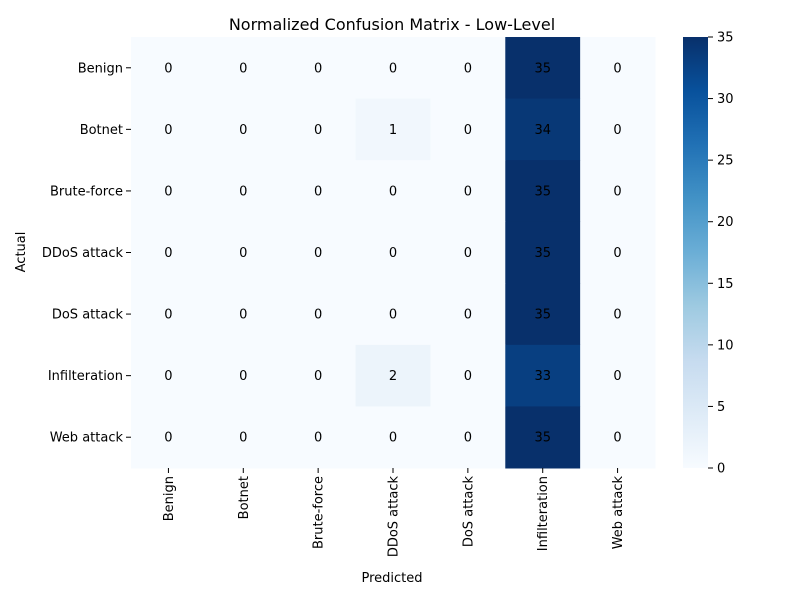 The width and height of the screenshot is (800, 600). What do you see at coordinates (100, 68) in the screenshot?
I see `y-tick-label: Benign` at bounding box center [100, 68].